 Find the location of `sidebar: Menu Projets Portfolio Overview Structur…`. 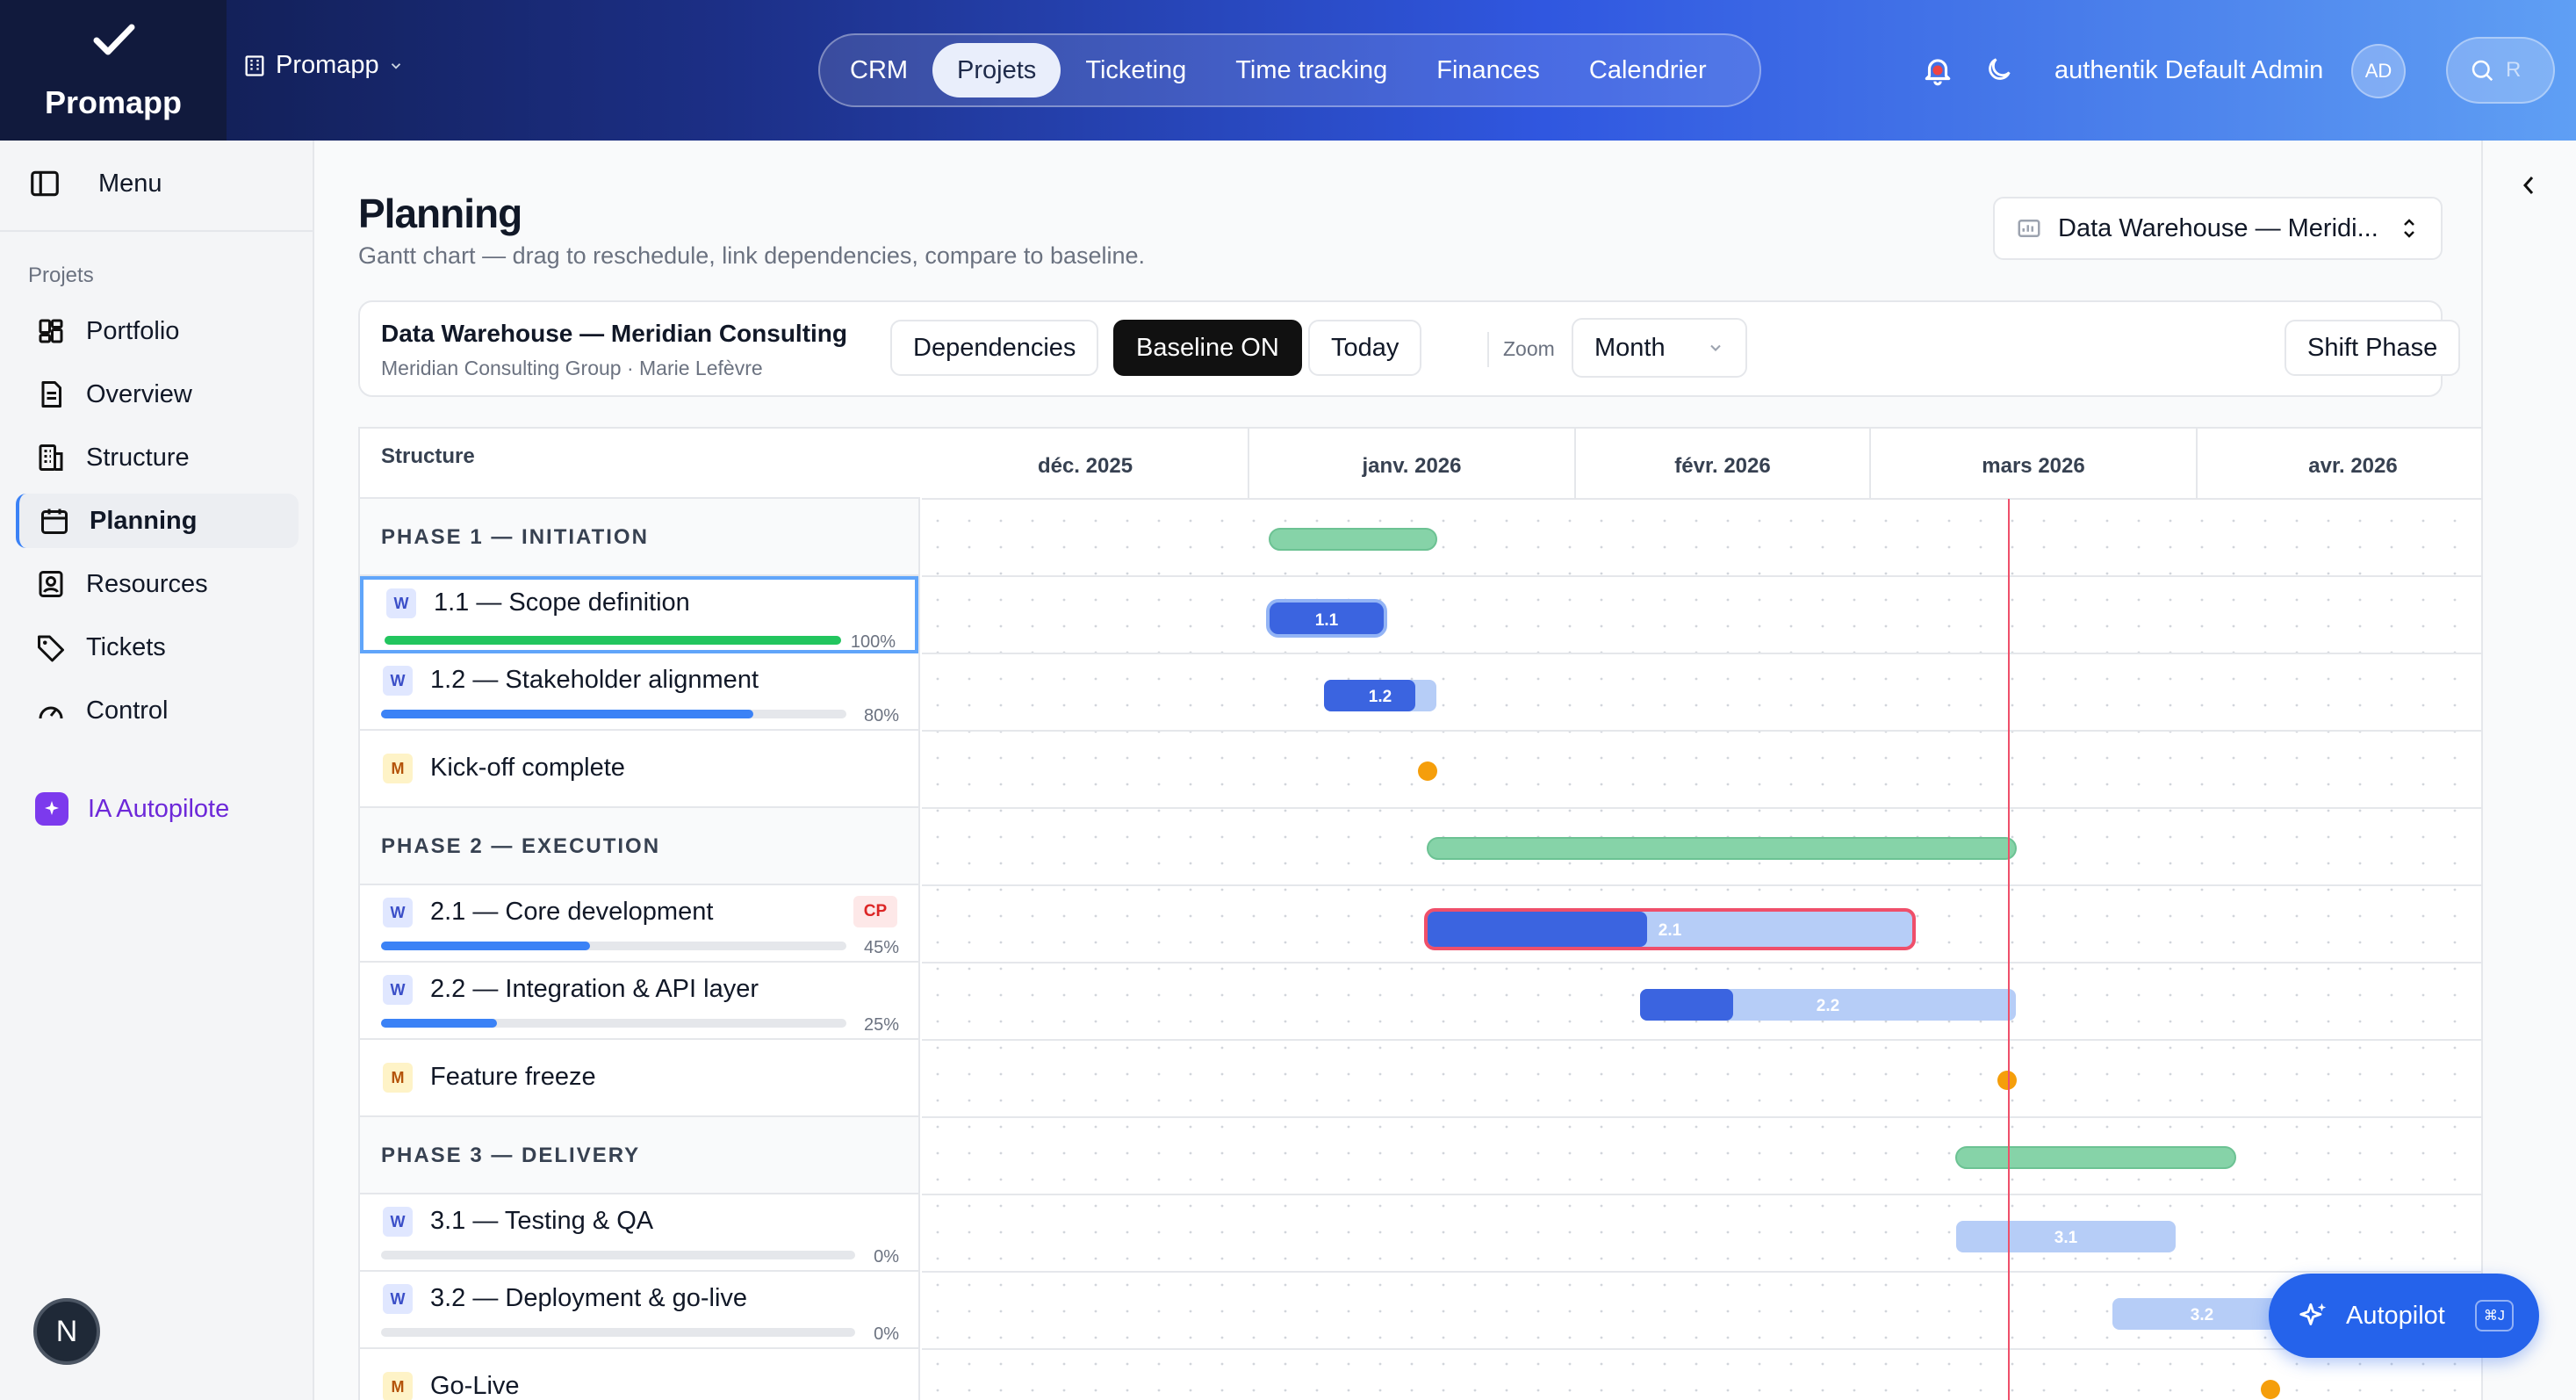

sidebar: Menu Projets Portfolio Overview Structur… is located at coordinates (157, 770).